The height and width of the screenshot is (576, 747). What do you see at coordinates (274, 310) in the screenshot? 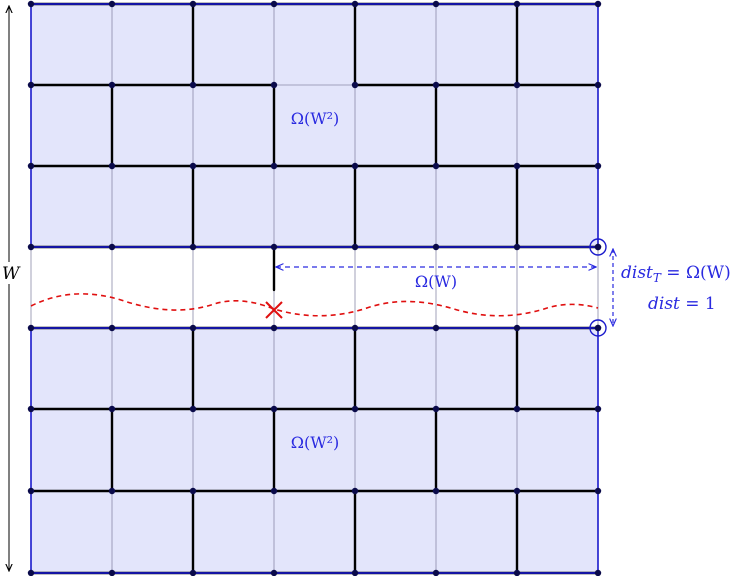
I see `x-mark-icon` at bounding box center [274, 310].